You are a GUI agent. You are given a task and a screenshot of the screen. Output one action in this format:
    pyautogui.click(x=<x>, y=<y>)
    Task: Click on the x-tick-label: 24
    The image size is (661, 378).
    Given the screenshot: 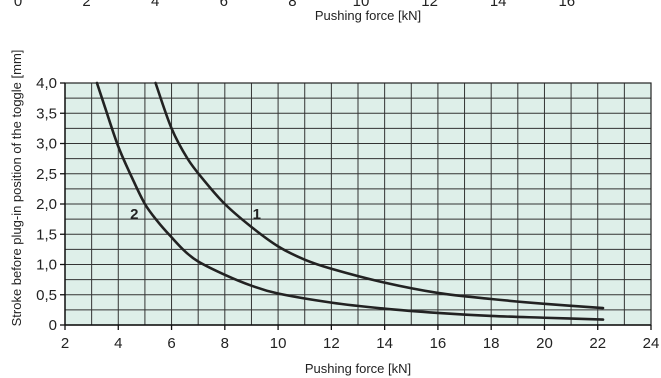 What is the action you would take?
    pyautogui.click(x=651, y=343)
    